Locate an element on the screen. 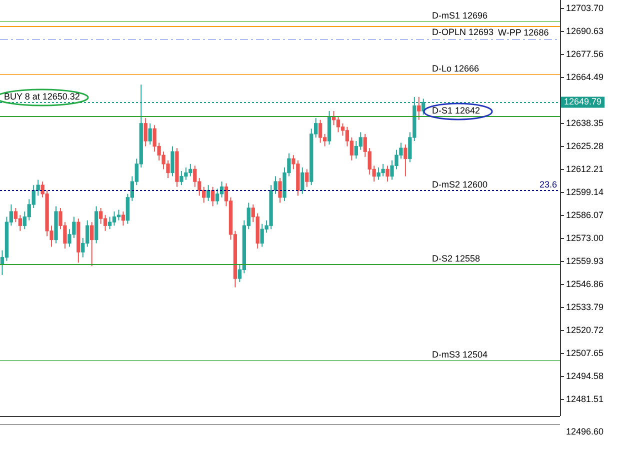  text: 12496.60 is located at coordinates (585, 431).